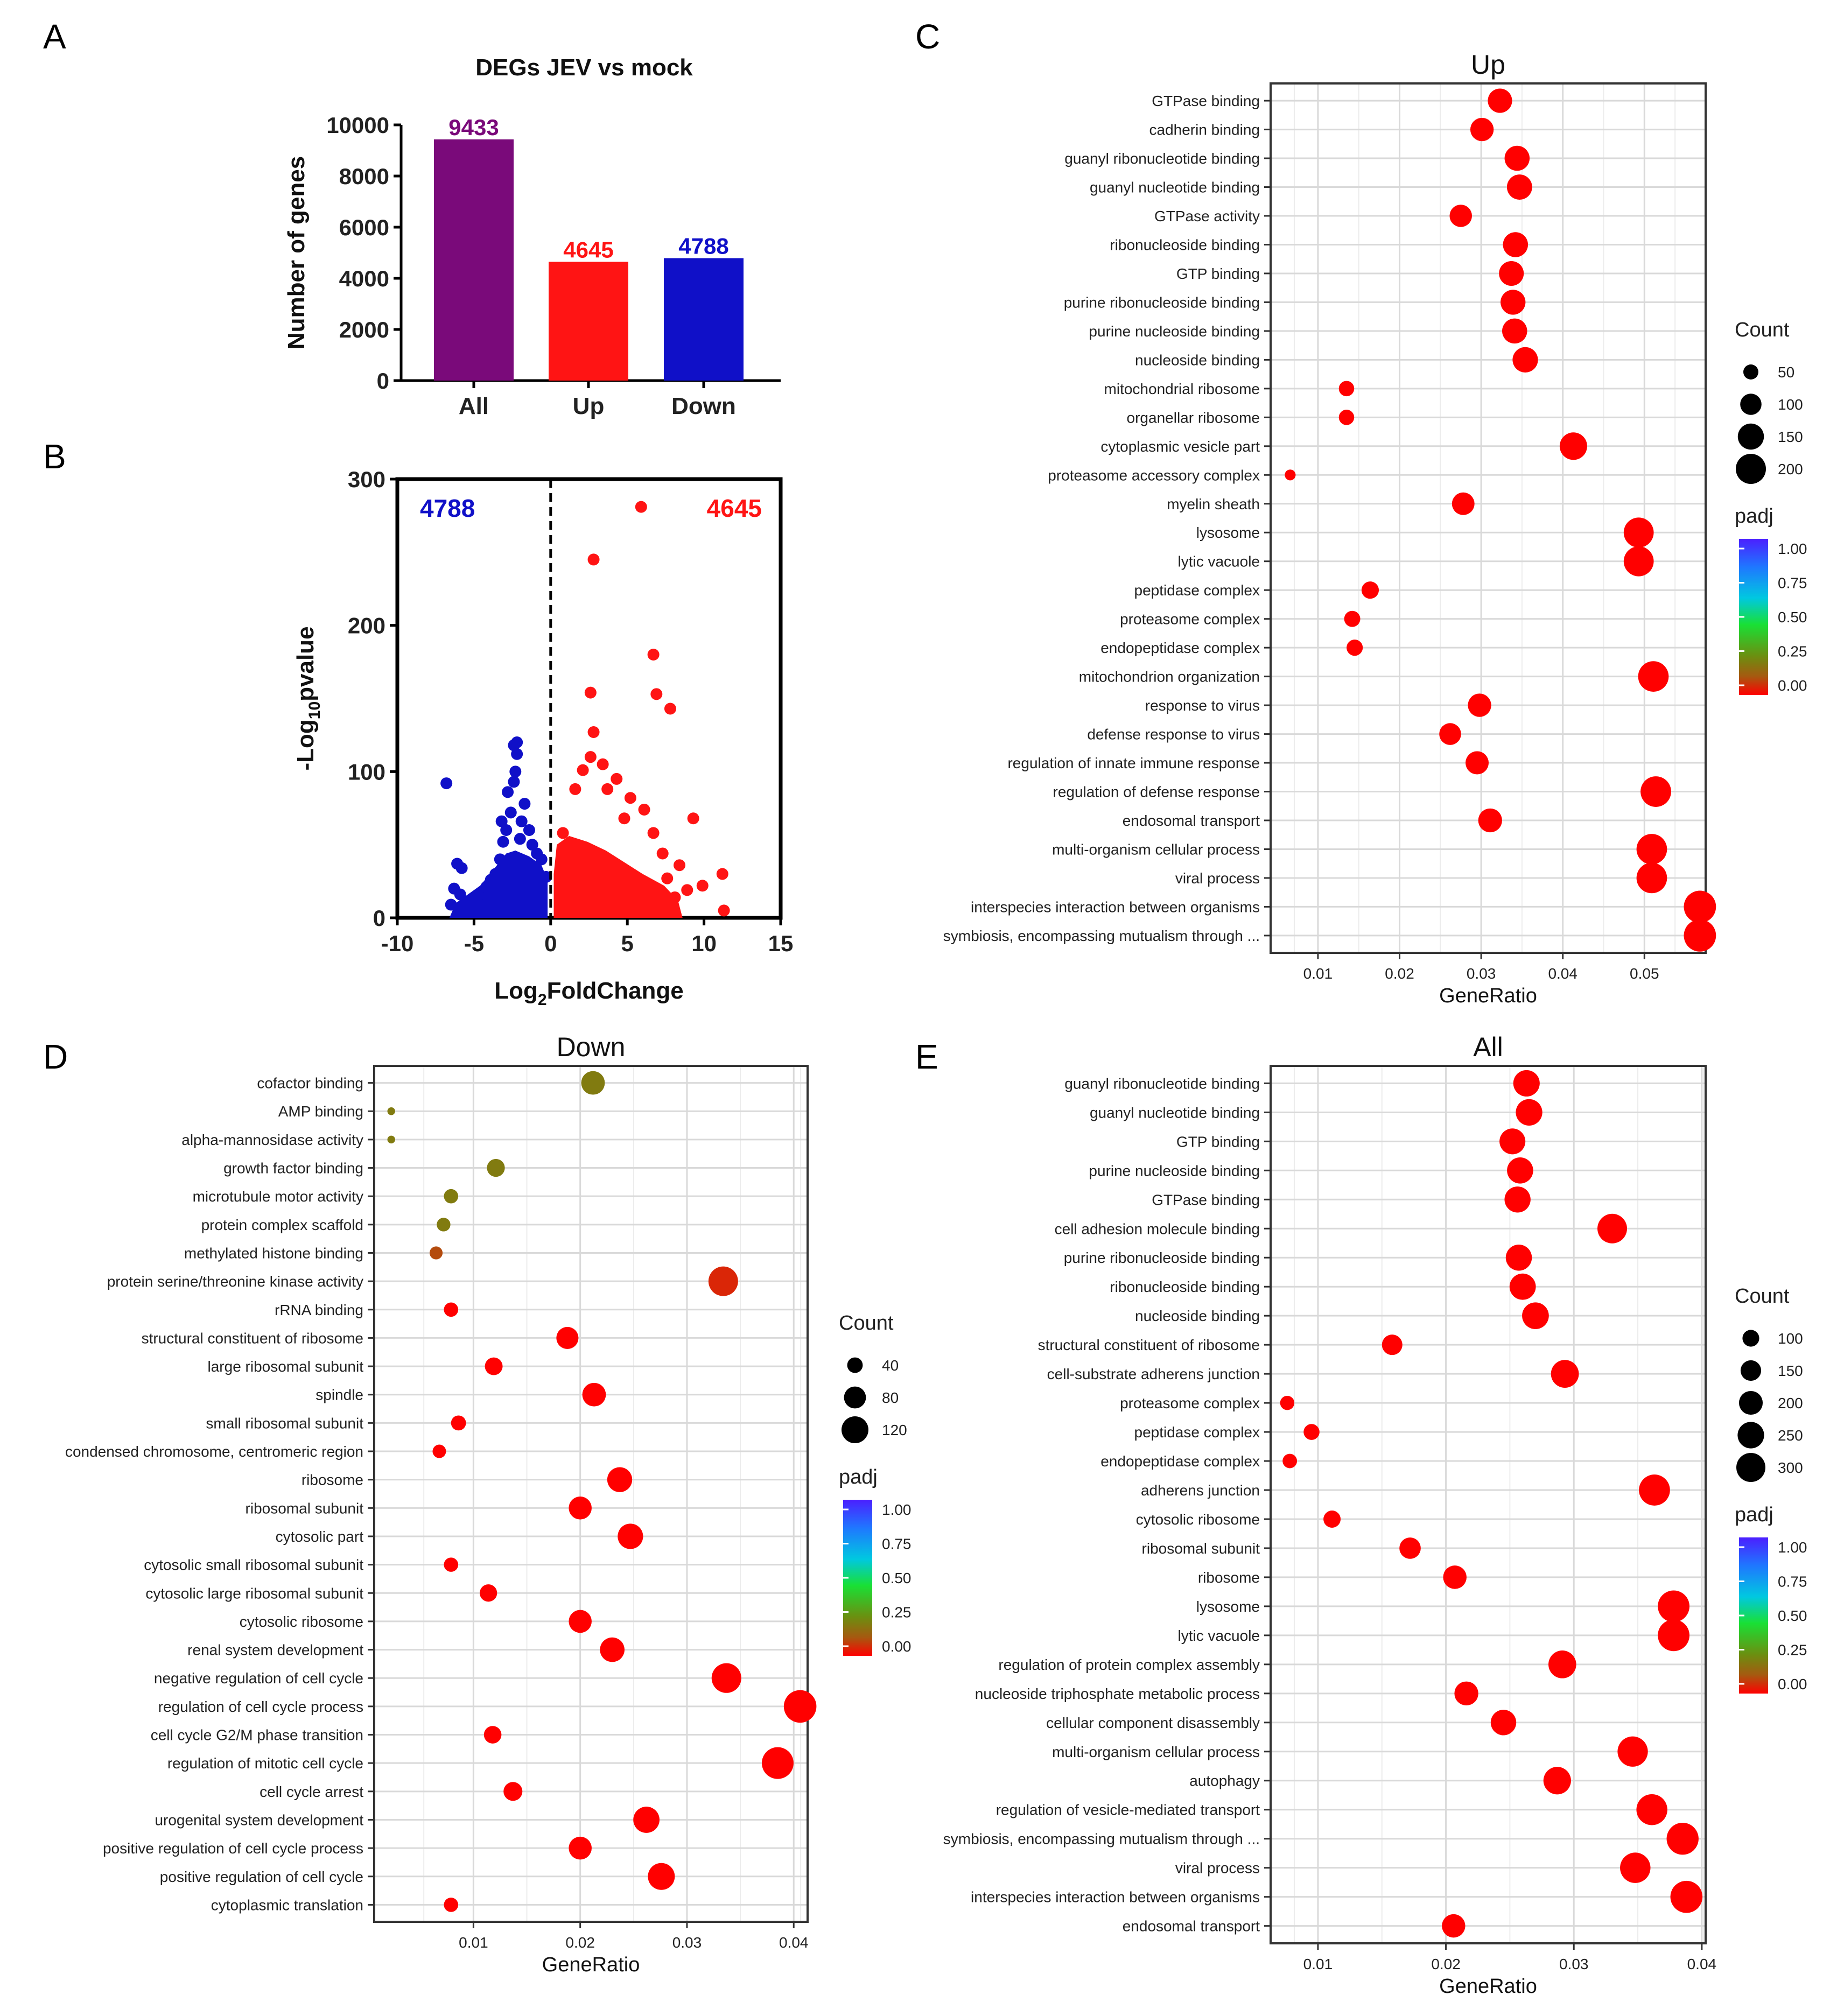 The height and width of the screenshot is (2016, 1837). Describe the element at coordinates (259, 1819) in the screenshot. I see `go-term-label: urogenital system development` at that location.